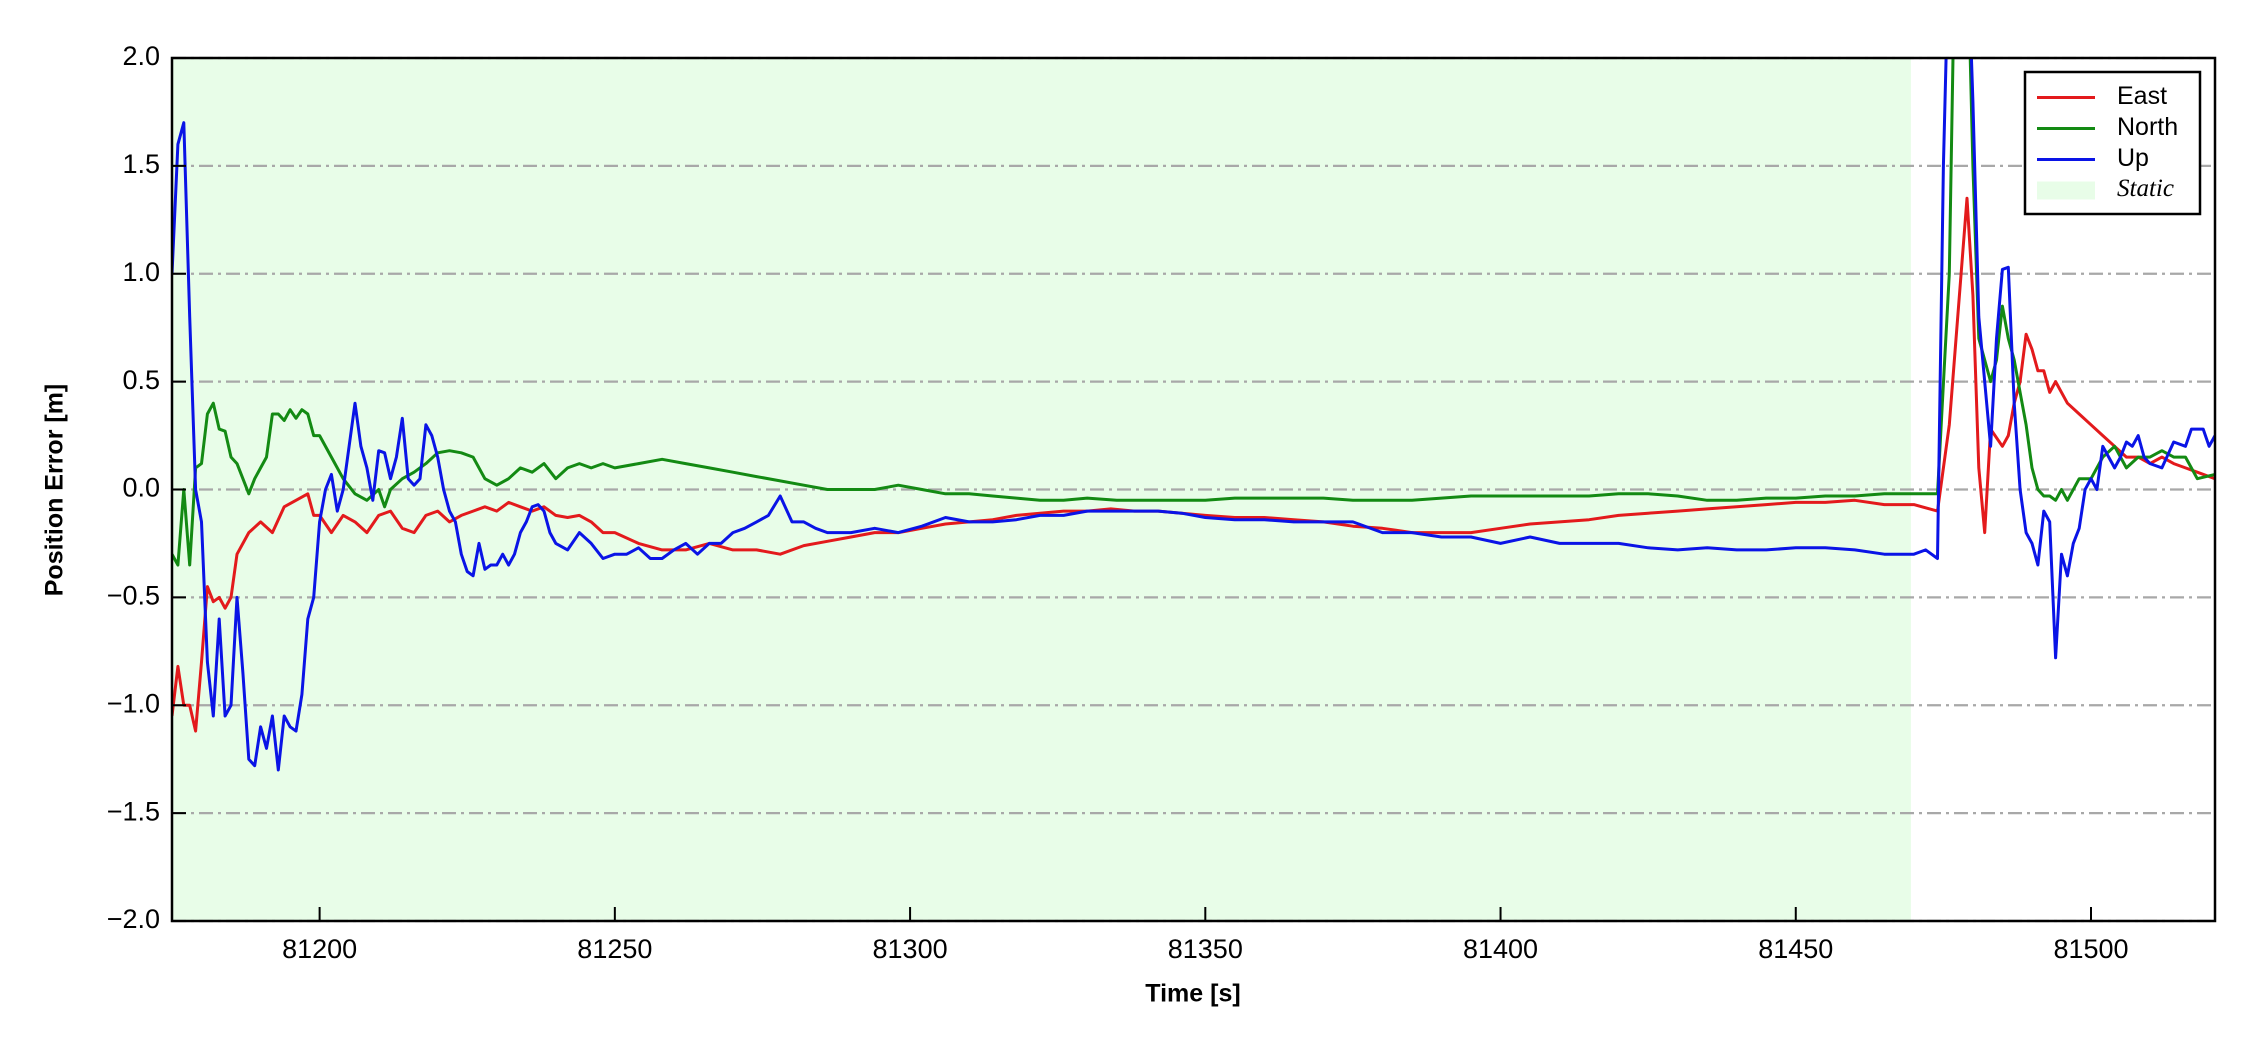 The image size is (2250, 1050). What do you see at coordinates (2066, 190) in the screenshot?
I see `legend-swatch` at bounding box center [2066, 190].